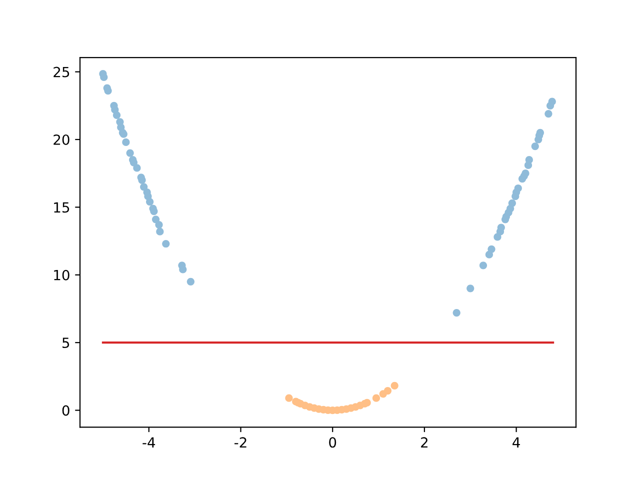 This screenshot has height=480, width=640. Describe the element at coordinates (62, 275) in the screenshot. I see `y-tick-label: 10` at that location.